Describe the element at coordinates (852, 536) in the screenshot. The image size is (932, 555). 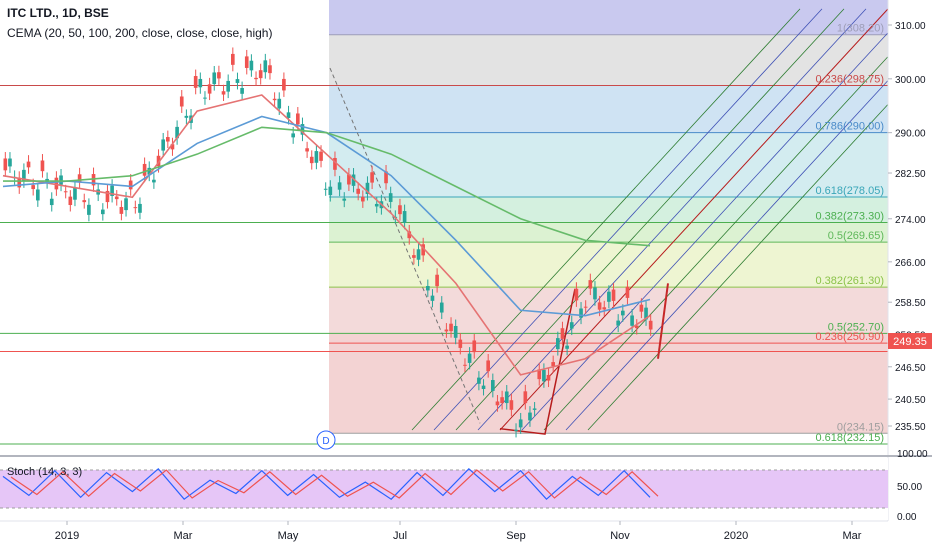
I see `x-tick-label: Mar` at that location.